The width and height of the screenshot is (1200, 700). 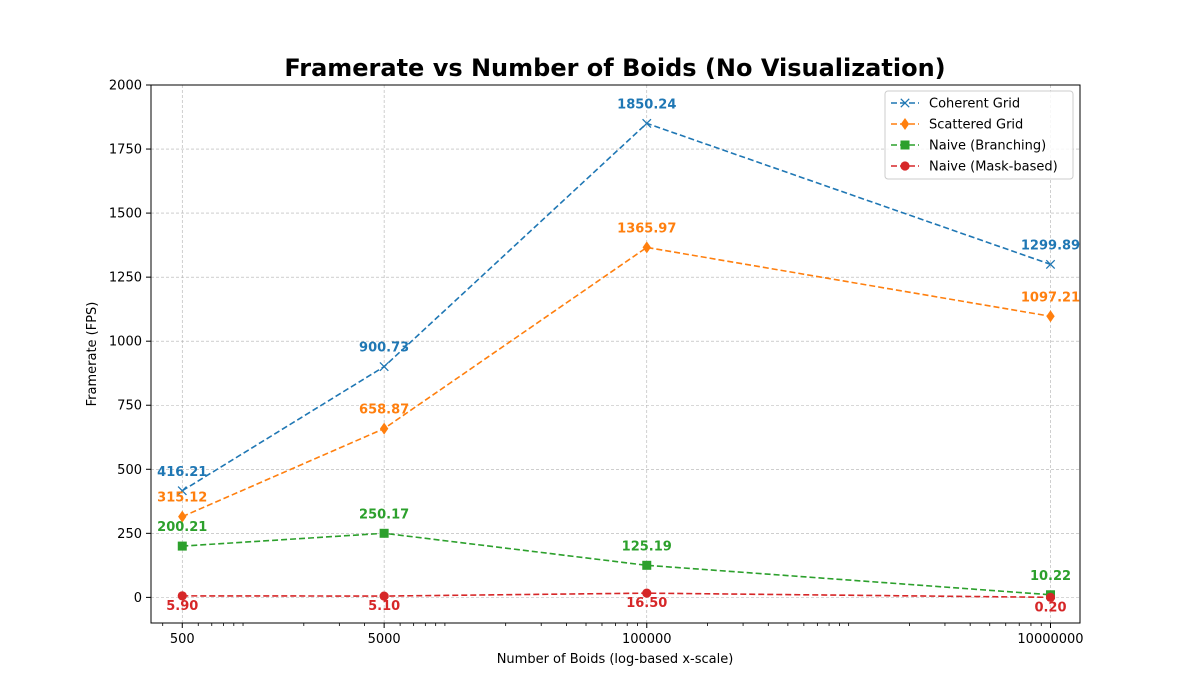 I want to click on data-label: 16.50, so click(x=646, y=603).